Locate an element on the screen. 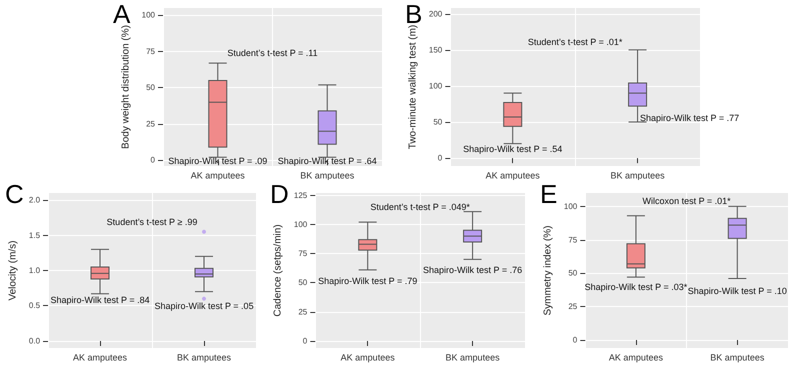 The height and width of the screenshot is (365, 793). annotation: Shapiro-Wilk test P = .05 is located at coordinates (204, 306).